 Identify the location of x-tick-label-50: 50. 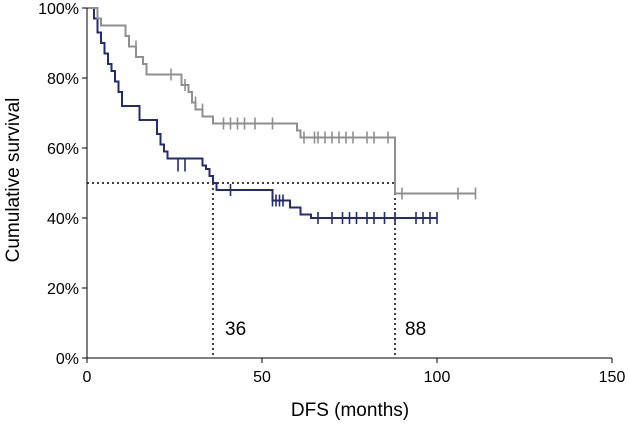
(262, 377).